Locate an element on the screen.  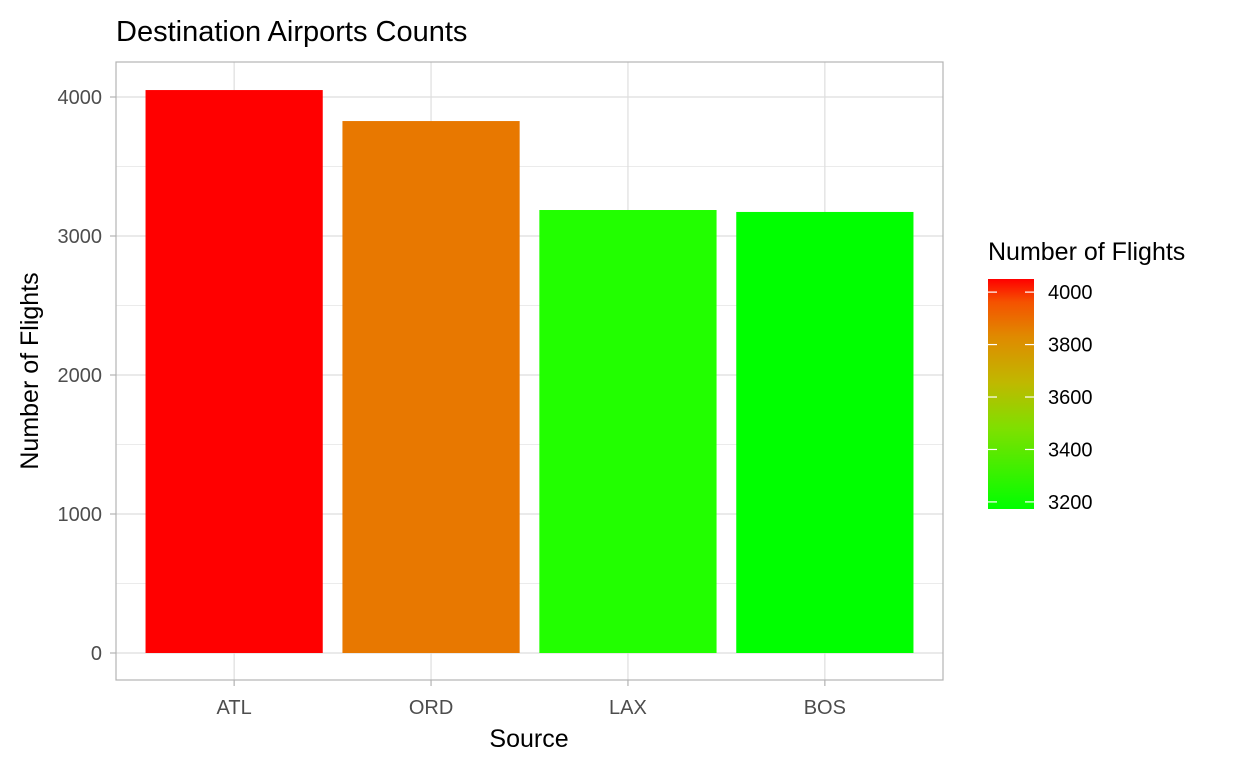
bar-atl is located at coordinates (234, 372).